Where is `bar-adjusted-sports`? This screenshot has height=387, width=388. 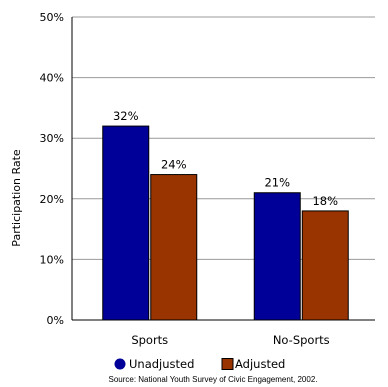
bar-adjusted-sports is located at coordinates (174, 247).